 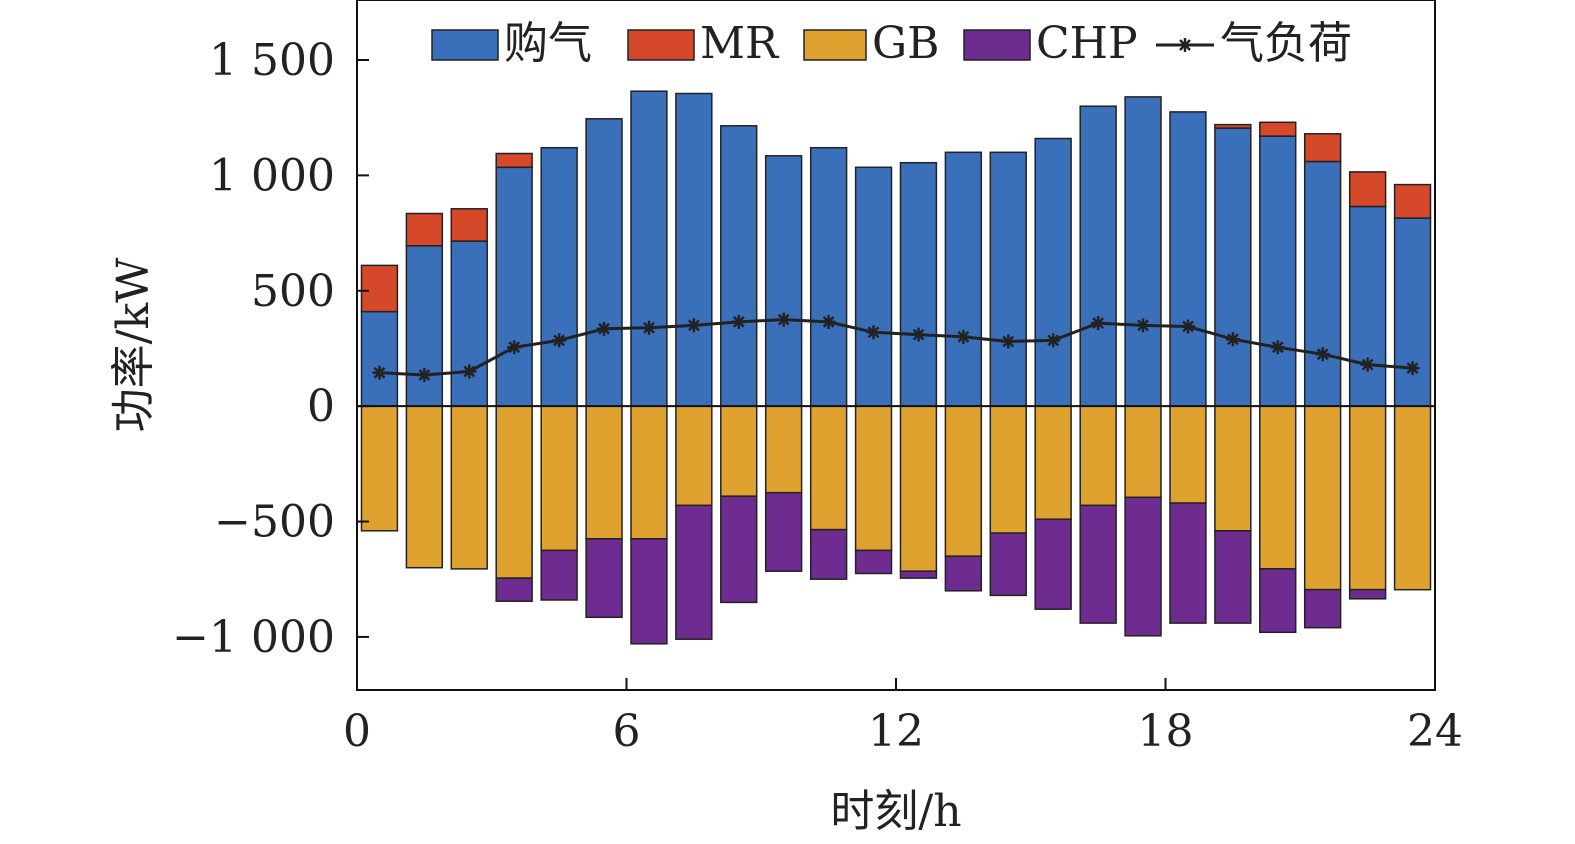 What do you see at coordinates (469, 323) in the screenshot?
I see `bar-购气-2` at bounding box center [469, 323].